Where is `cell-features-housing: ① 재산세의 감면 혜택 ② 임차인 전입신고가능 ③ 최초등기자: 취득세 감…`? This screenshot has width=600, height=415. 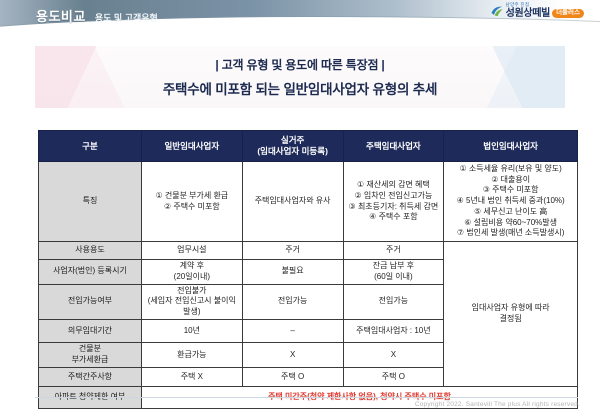
cell-features-housing: ① 재산세의 감면 혜택 ② 임차인 전입신고가능 ③ 최초등기자: 취득세 감… is located at coordinates (393, 201).